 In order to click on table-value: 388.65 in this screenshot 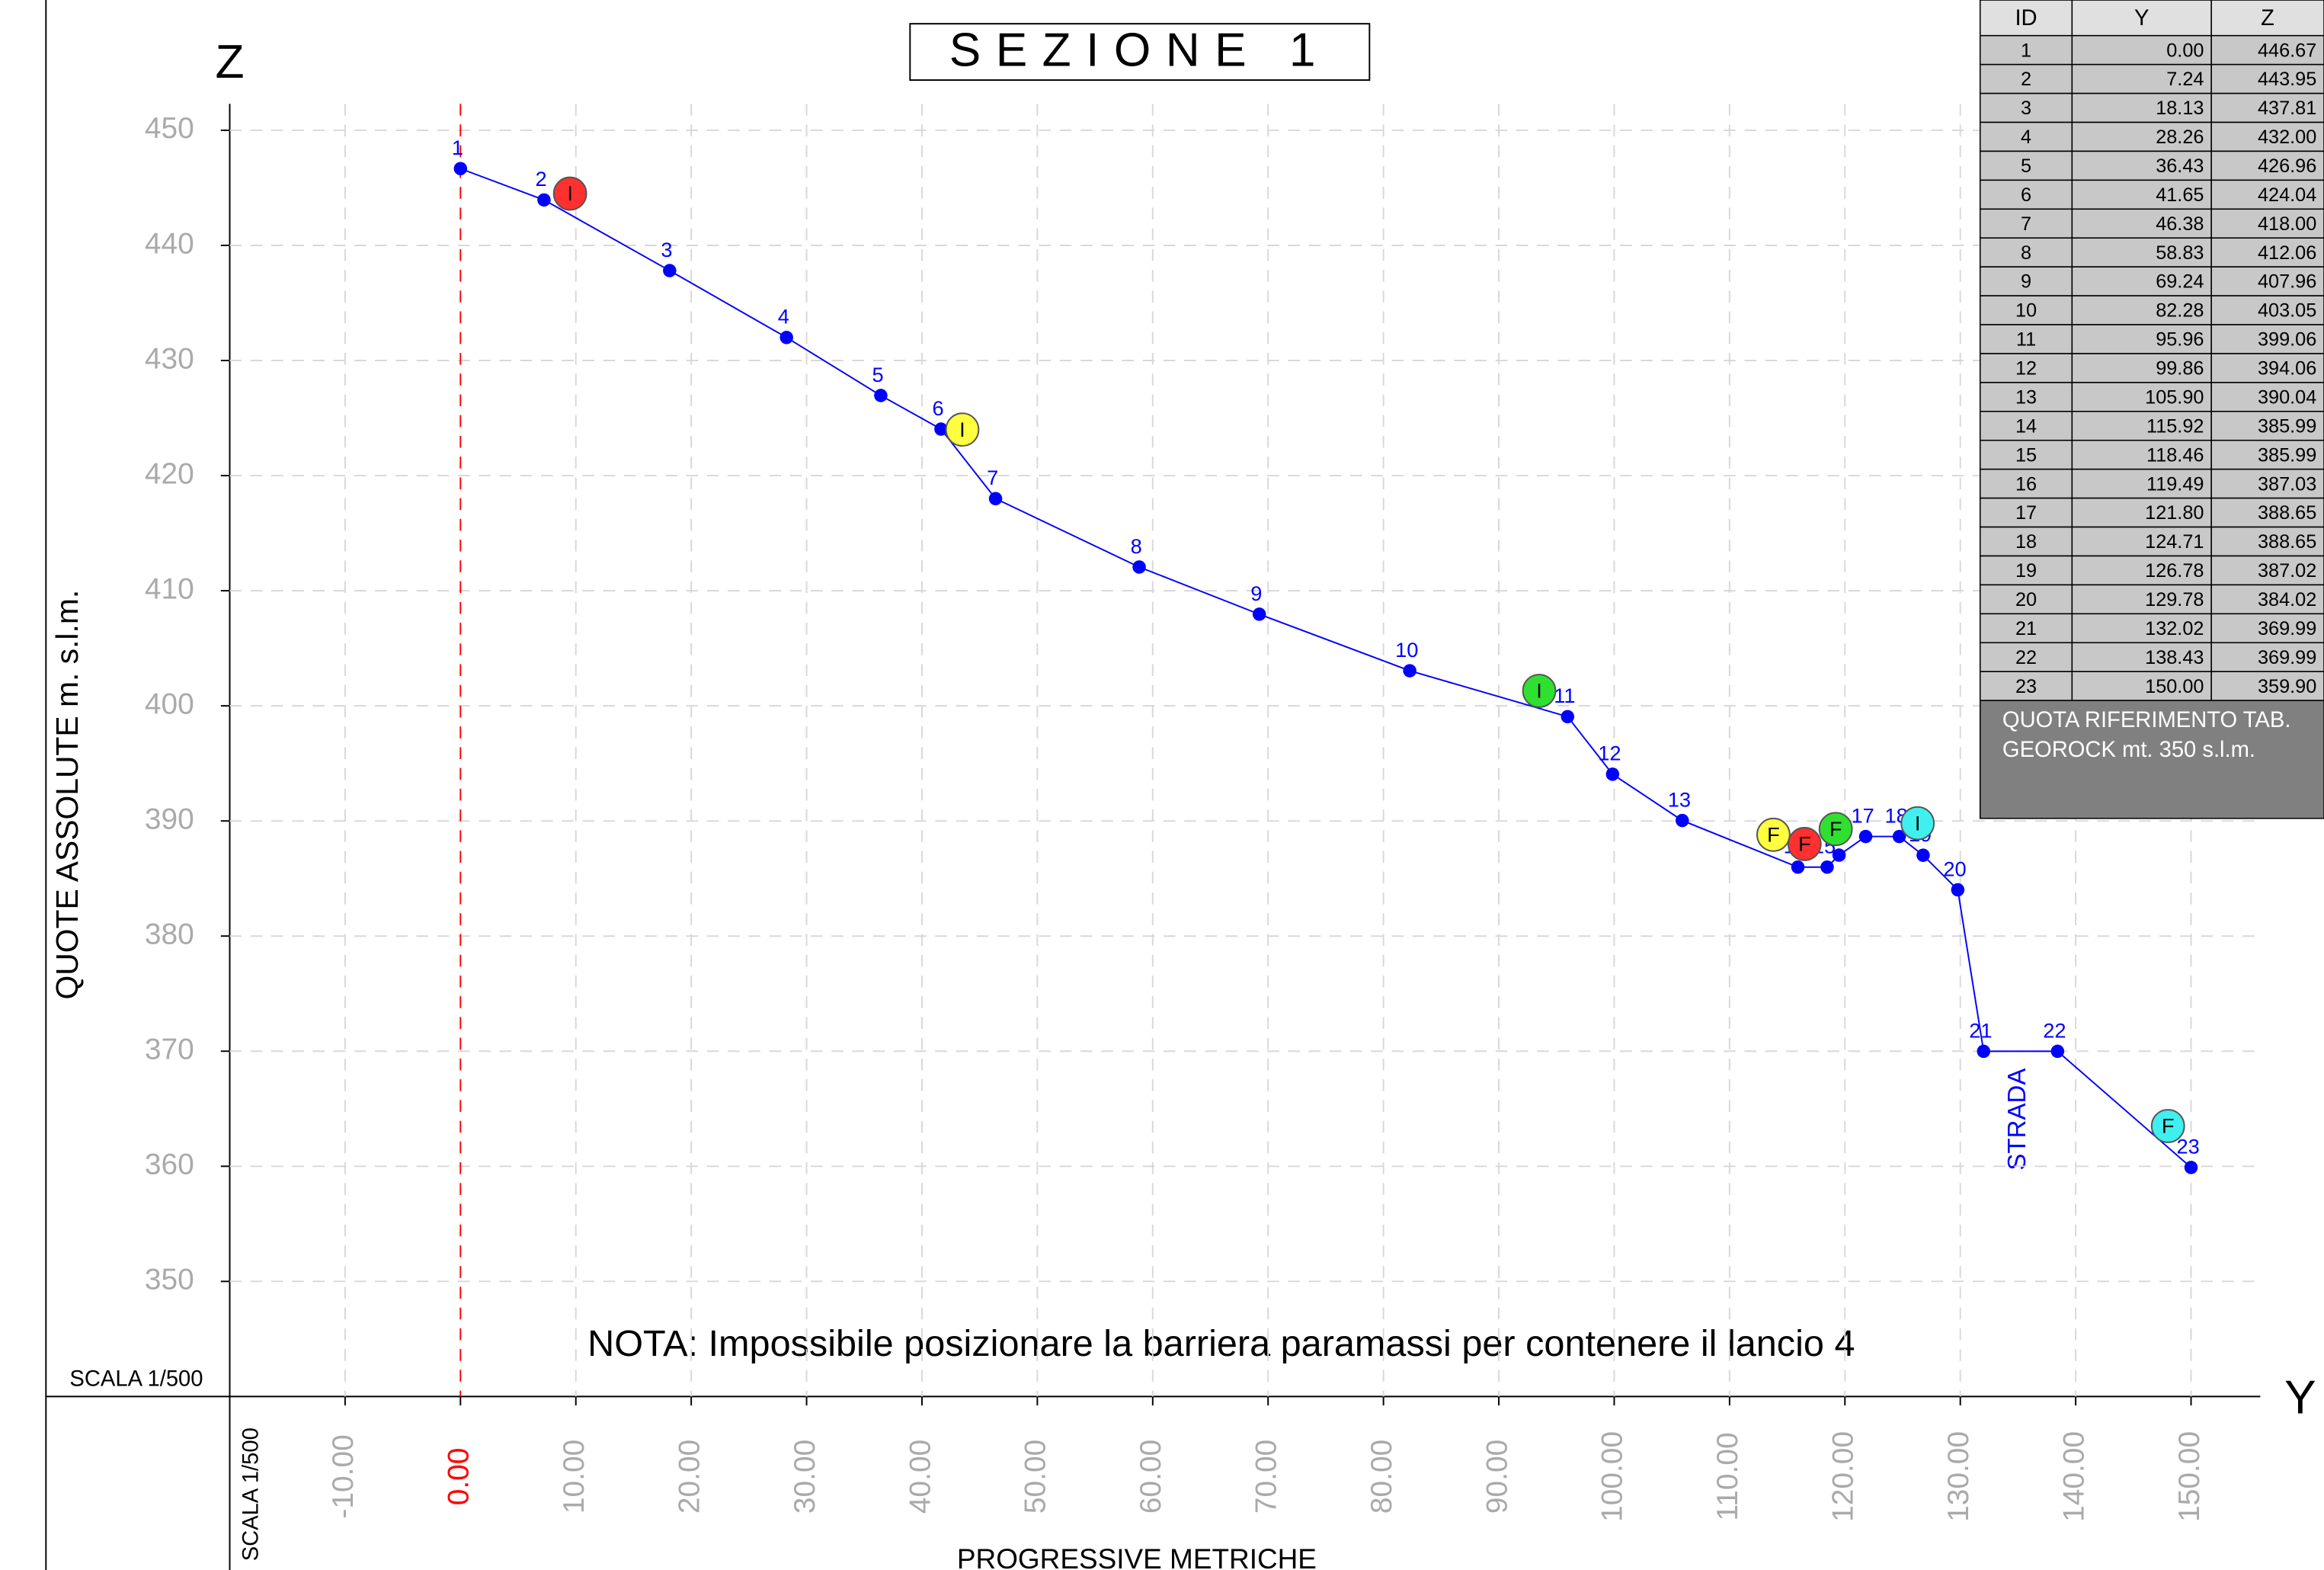, I will do `click(2287, 513)`.